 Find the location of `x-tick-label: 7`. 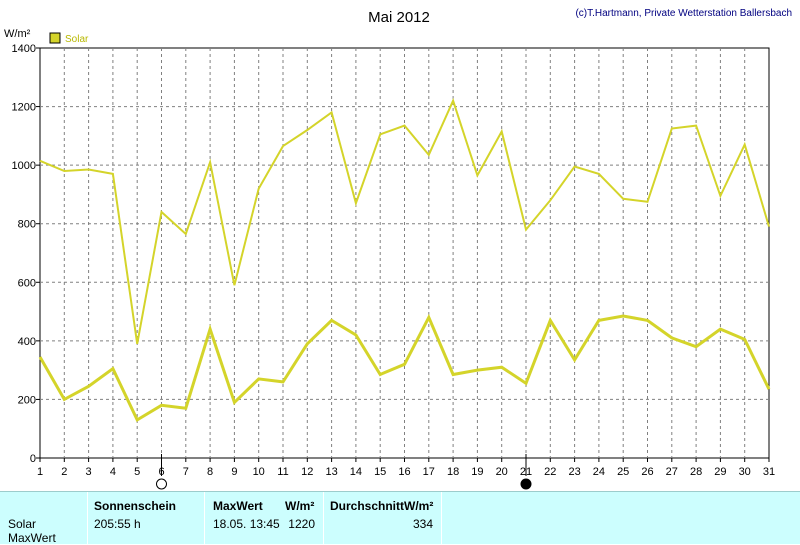

x-tick-label: 7 is located at coordinates (186, 472).